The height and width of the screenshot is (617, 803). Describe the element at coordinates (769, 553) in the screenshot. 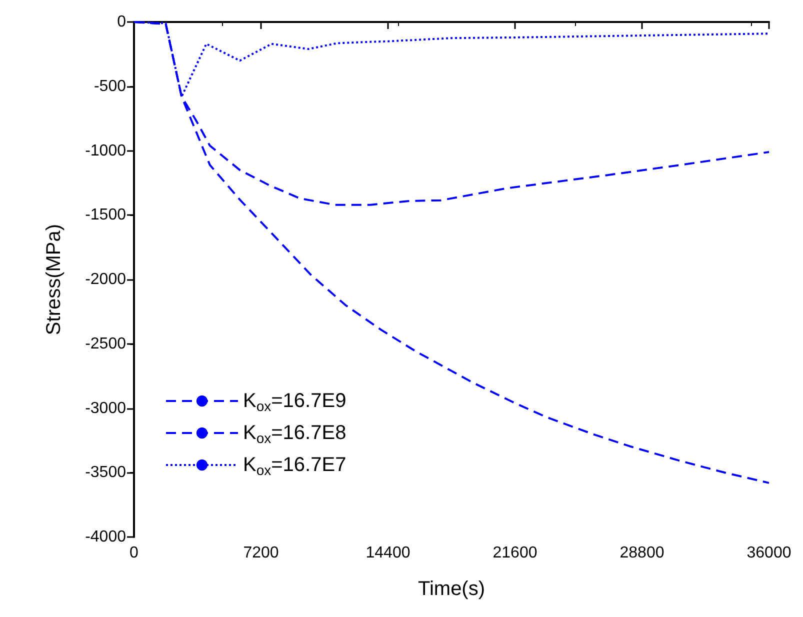

I see `x-tick-label: 36000` at that location.